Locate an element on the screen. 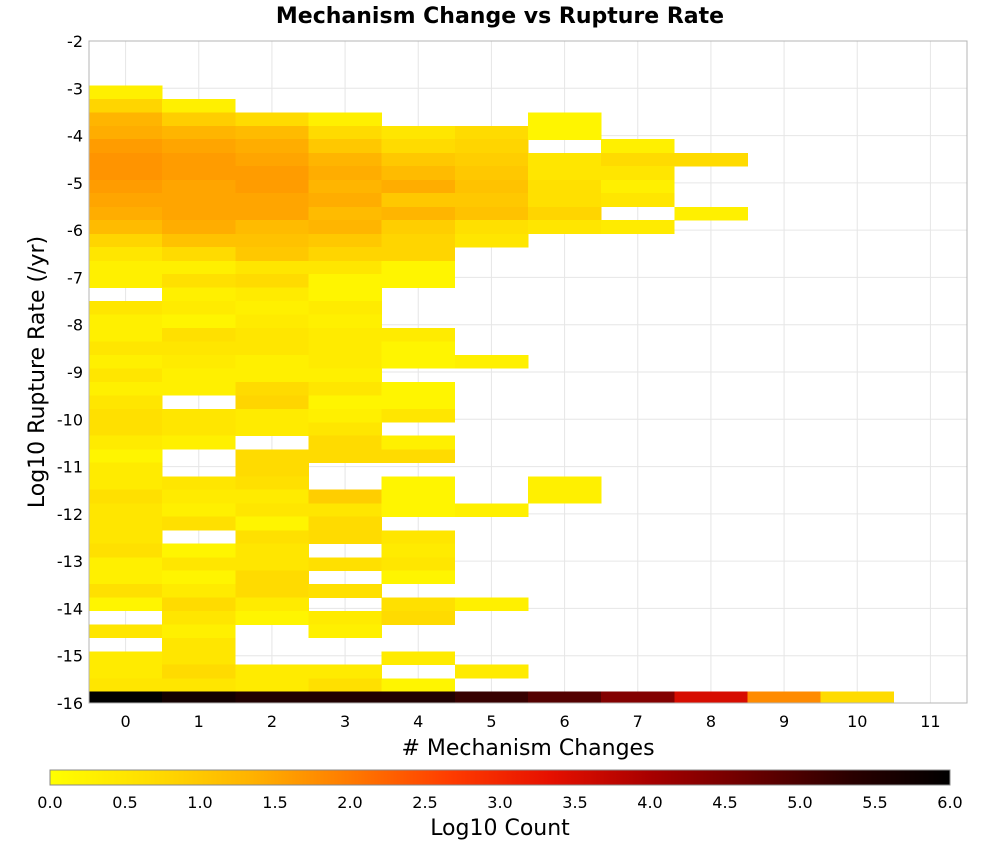 The height and width of the screenshot is (854, 1000). x-tick-label: 11 is located at coordinates (930, 721).